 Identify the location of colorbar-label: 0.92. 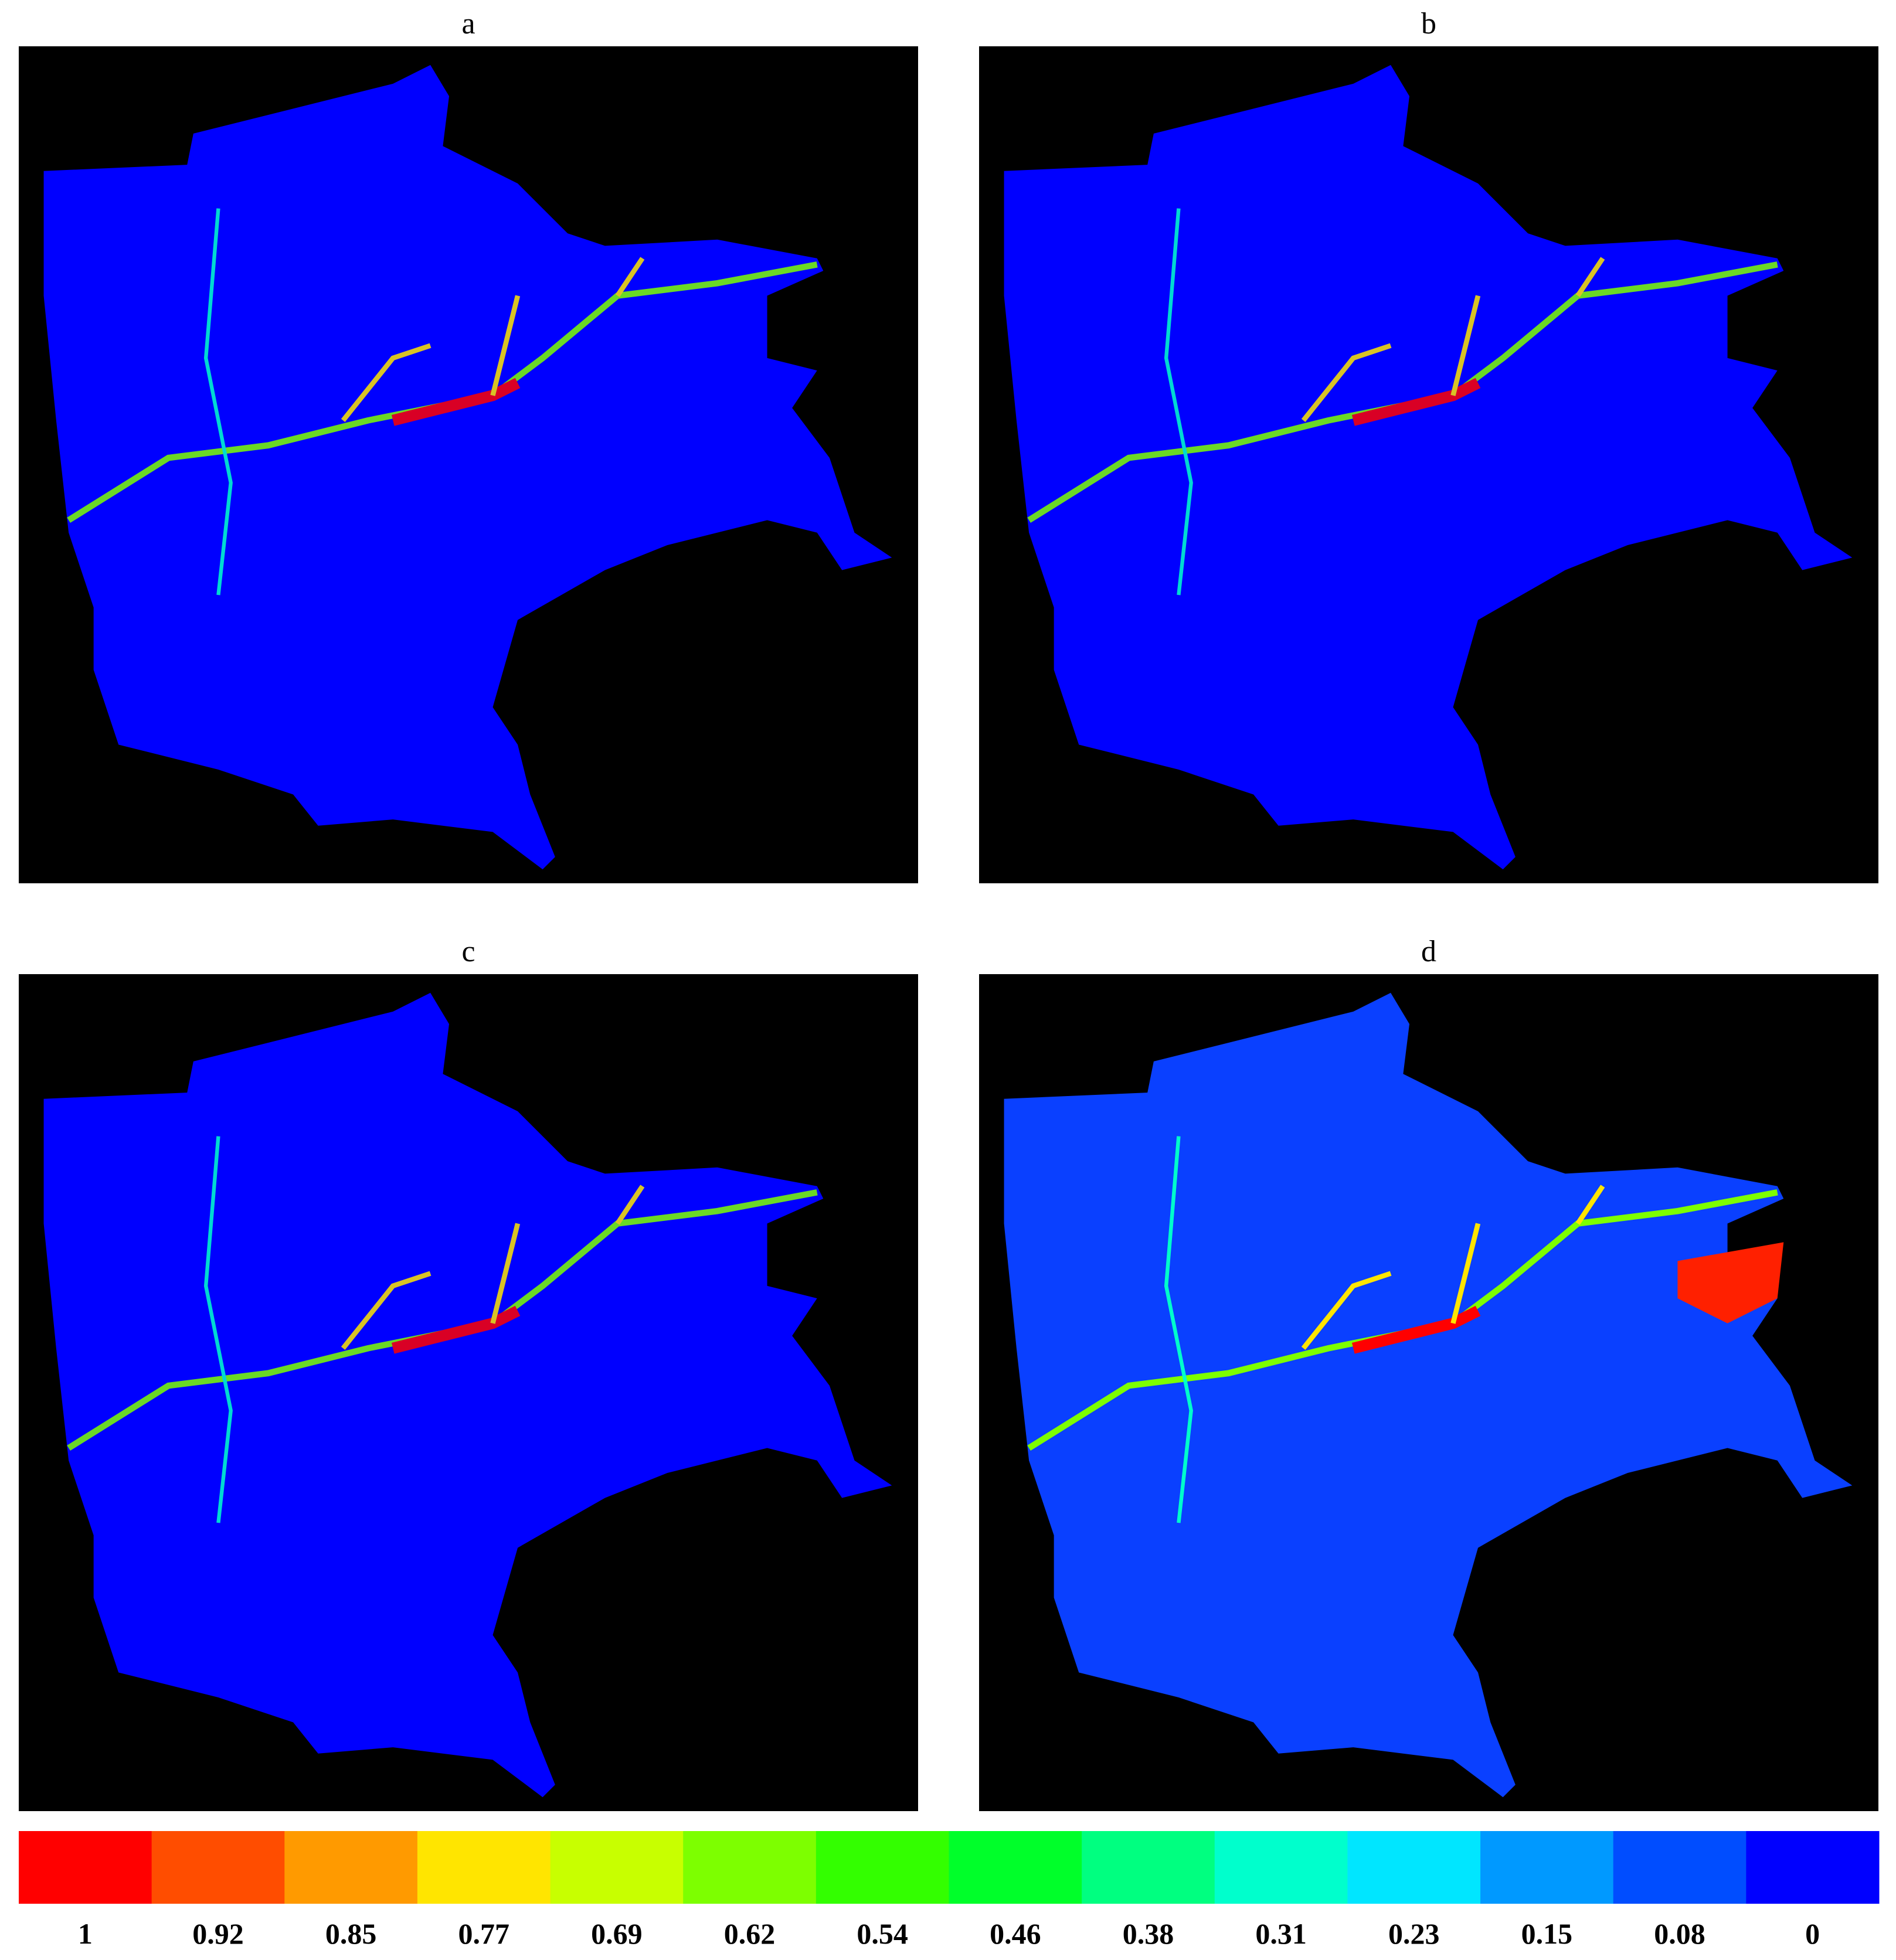
(218, 1934).